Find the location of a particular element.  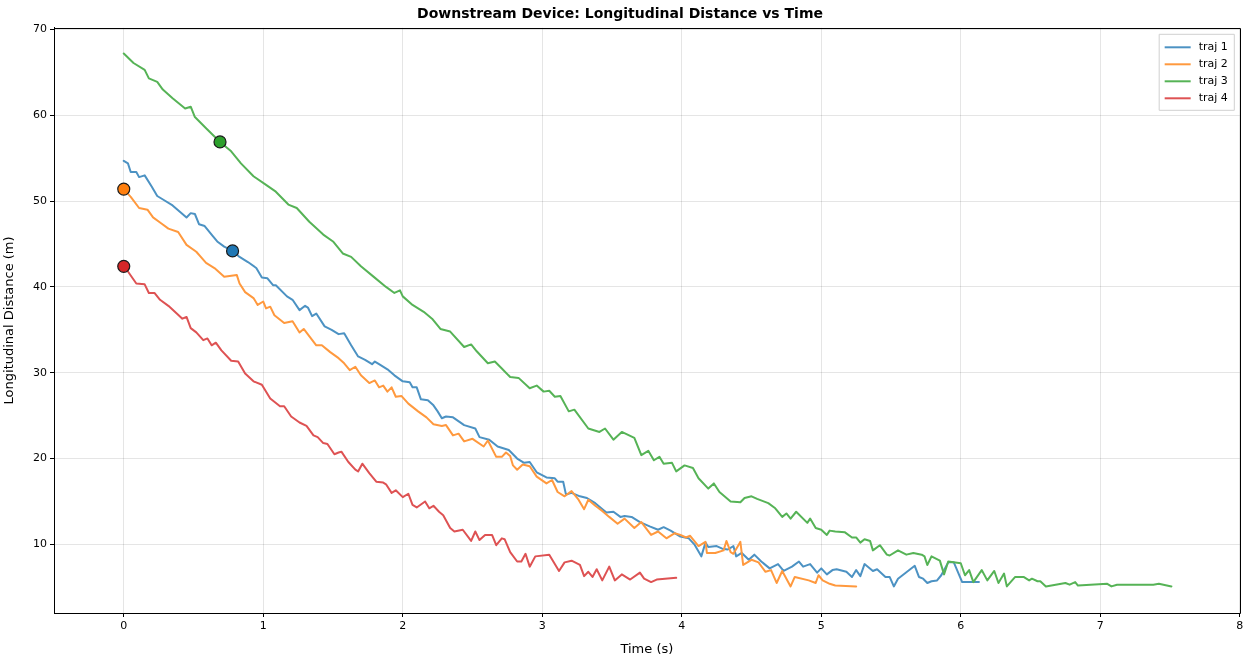

y-tick-label: 60 is located at coordinates (40, 115).